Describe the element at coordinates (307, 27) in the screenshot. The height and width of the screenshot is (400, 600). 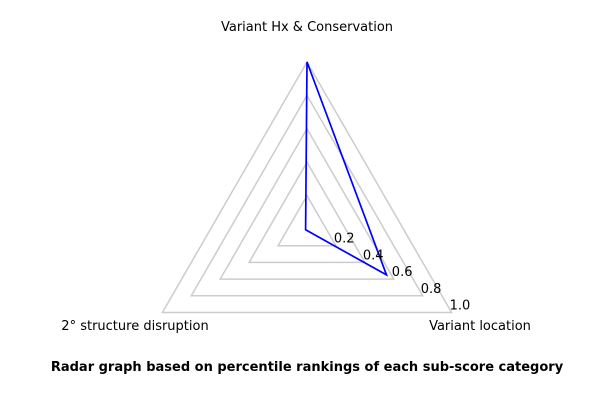
I see `axis-label-variant-hx-conservation: Variant Hx & Conservation` at that location.